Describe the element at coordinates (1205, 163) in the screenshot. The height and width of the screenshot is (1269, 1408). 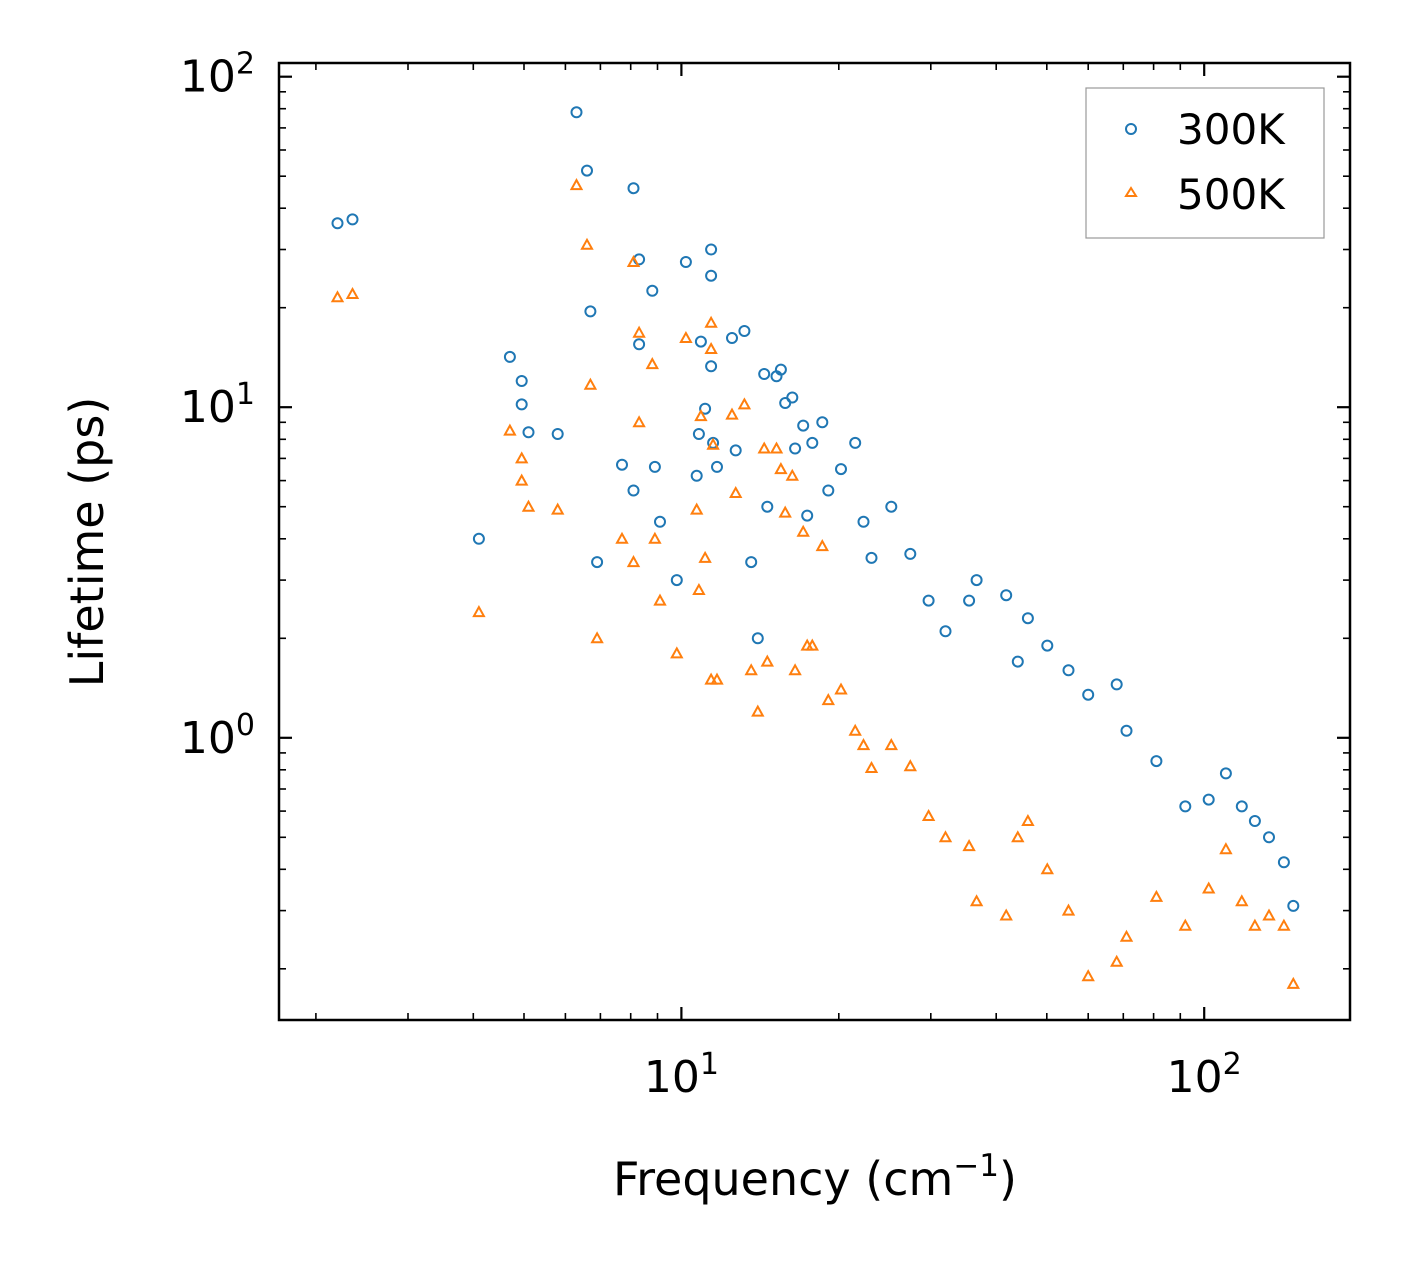
I see `legend: 300K 500K` at that location.